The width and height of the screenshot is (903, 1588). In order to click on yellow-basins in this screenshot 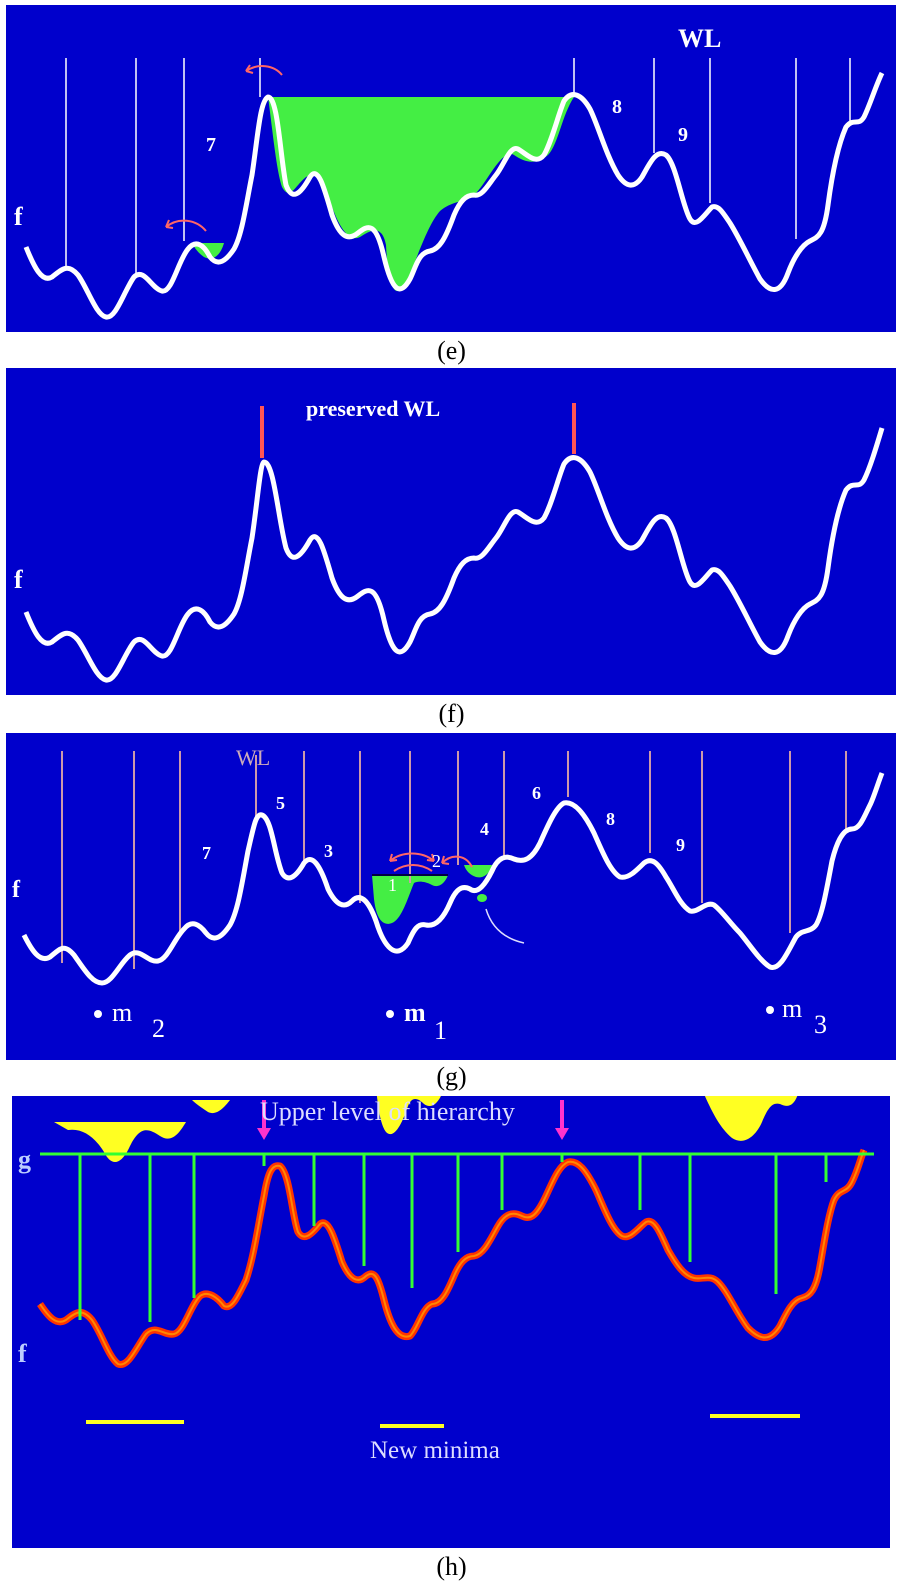, I will do `click(426, 1129)`.